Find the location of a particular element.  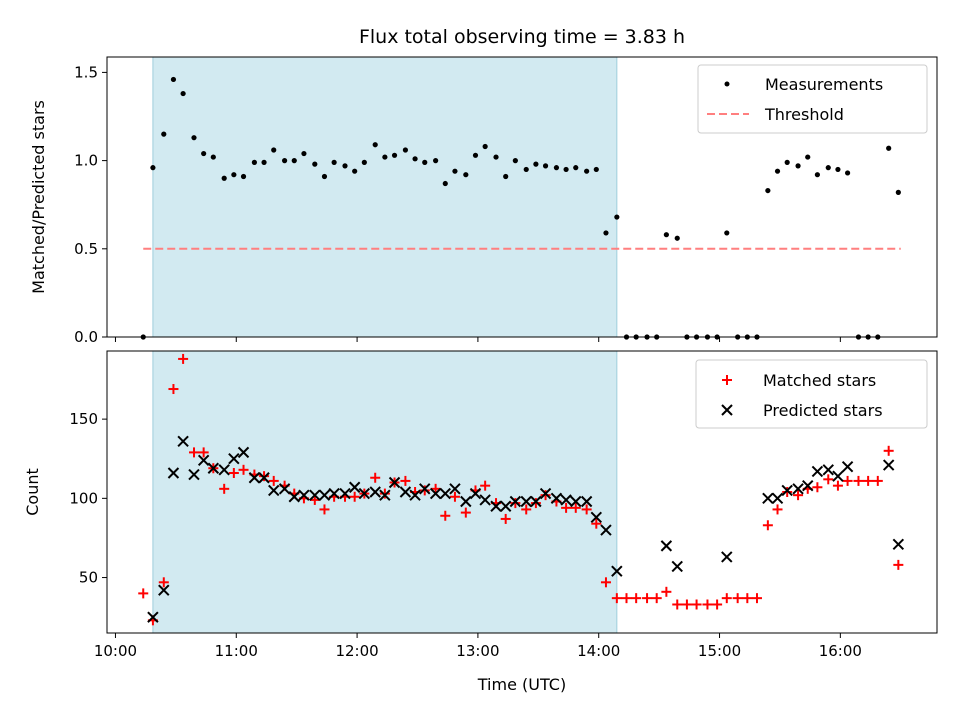

bottom-legend: Matched stars Predicted stars is located at coordinates (811, 394).